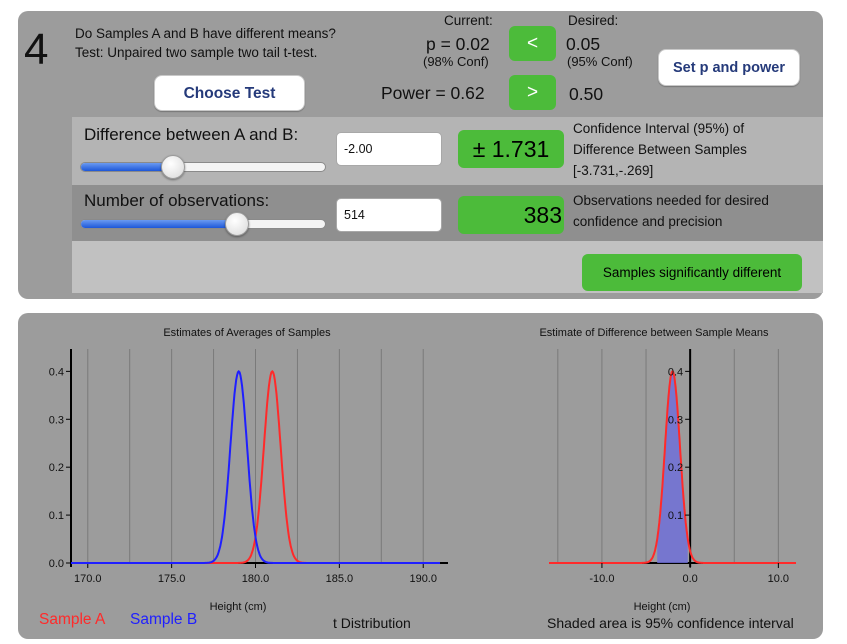  What do you see at coordinates (372, 623) in the screenshot?
I see `distribution-note: t Distribution` at bounding box center [372, 623].